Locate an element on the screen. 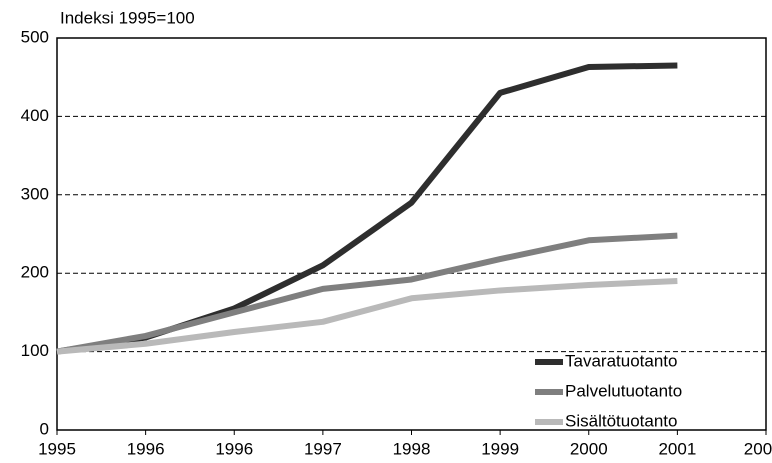  x-tick-label: 2000 is located at coordinates (589, 448).